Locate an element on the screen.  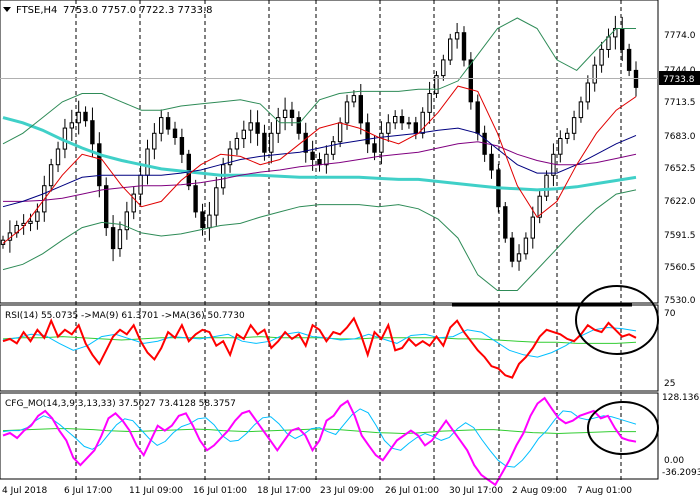
ma-navy-line is located at coordinates (319, 167).